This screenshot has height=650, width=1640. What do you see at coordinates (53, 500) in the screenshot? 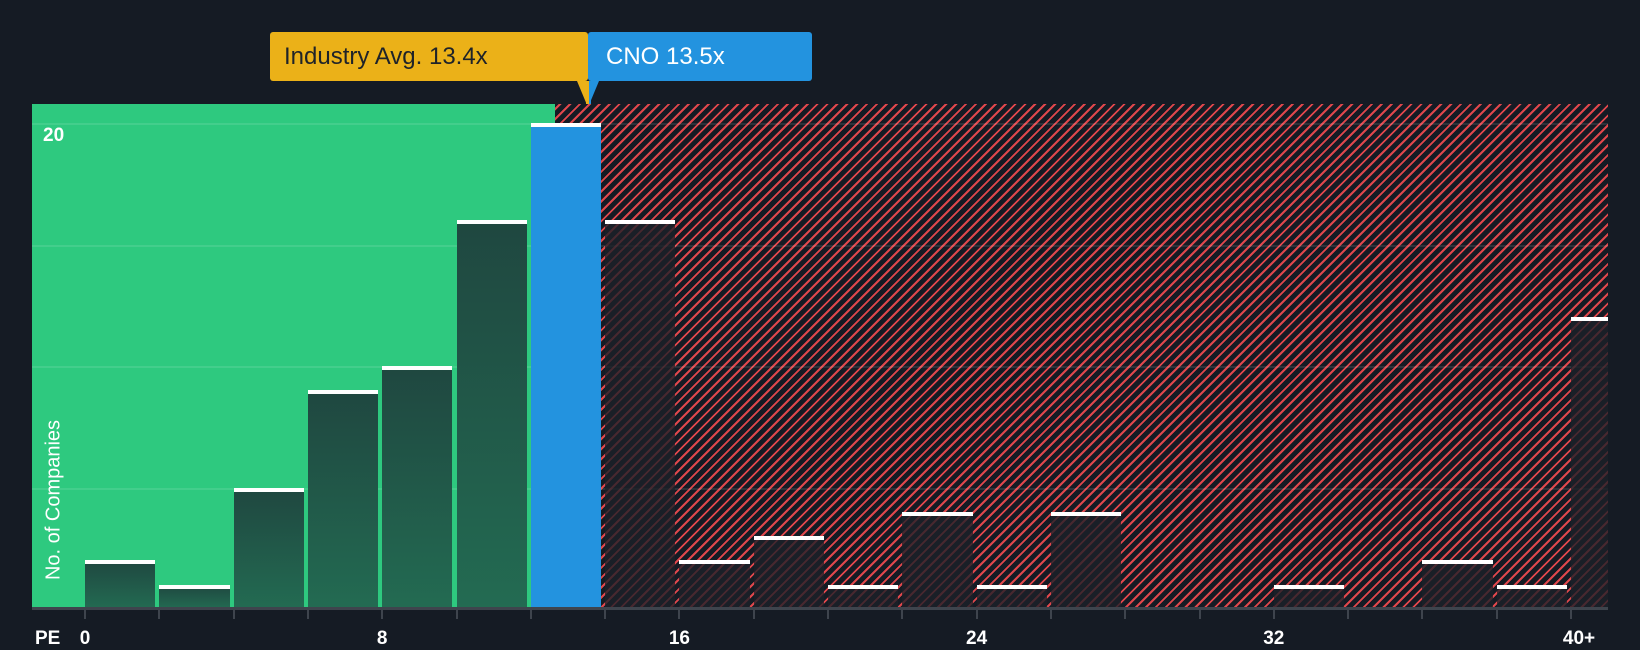
I see `y-axis-label: No. of Companies` at bounding box center [53, 500].